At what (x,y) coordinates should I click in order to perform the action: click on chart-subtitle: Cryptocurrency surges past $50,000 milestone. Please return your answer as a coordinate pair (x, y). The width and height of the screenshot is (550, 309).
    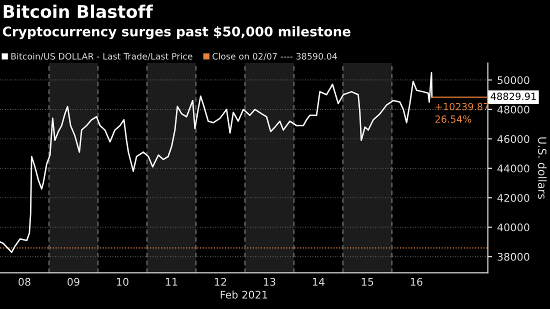
    Looking at the image, I should click on (176, 33).